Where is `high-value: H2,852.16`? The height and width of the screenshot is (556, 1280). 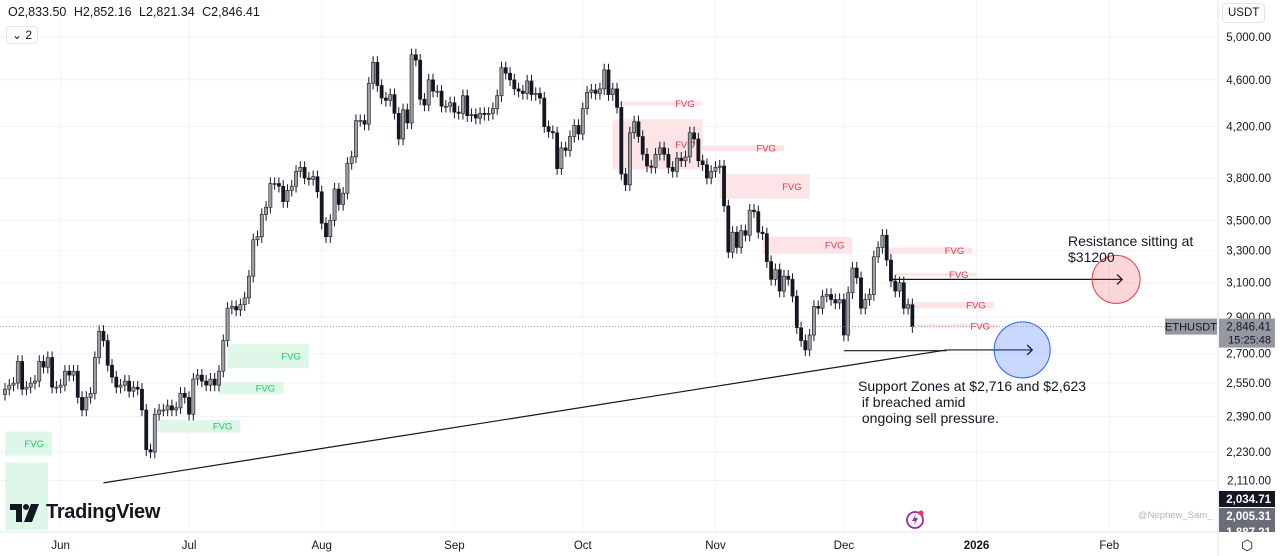
high-value: H2,852.16 is located at coordinates (102, 12).